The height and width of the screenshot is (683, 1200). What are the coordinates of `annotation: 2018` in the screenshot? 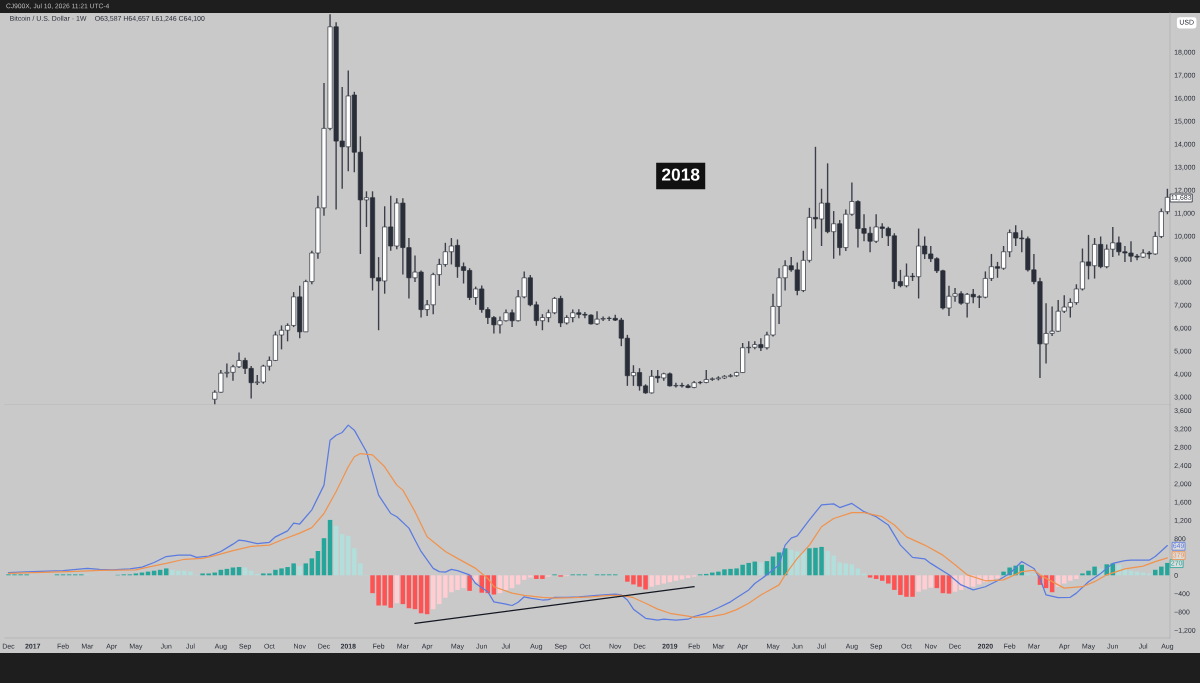 It's located at (680, 174).